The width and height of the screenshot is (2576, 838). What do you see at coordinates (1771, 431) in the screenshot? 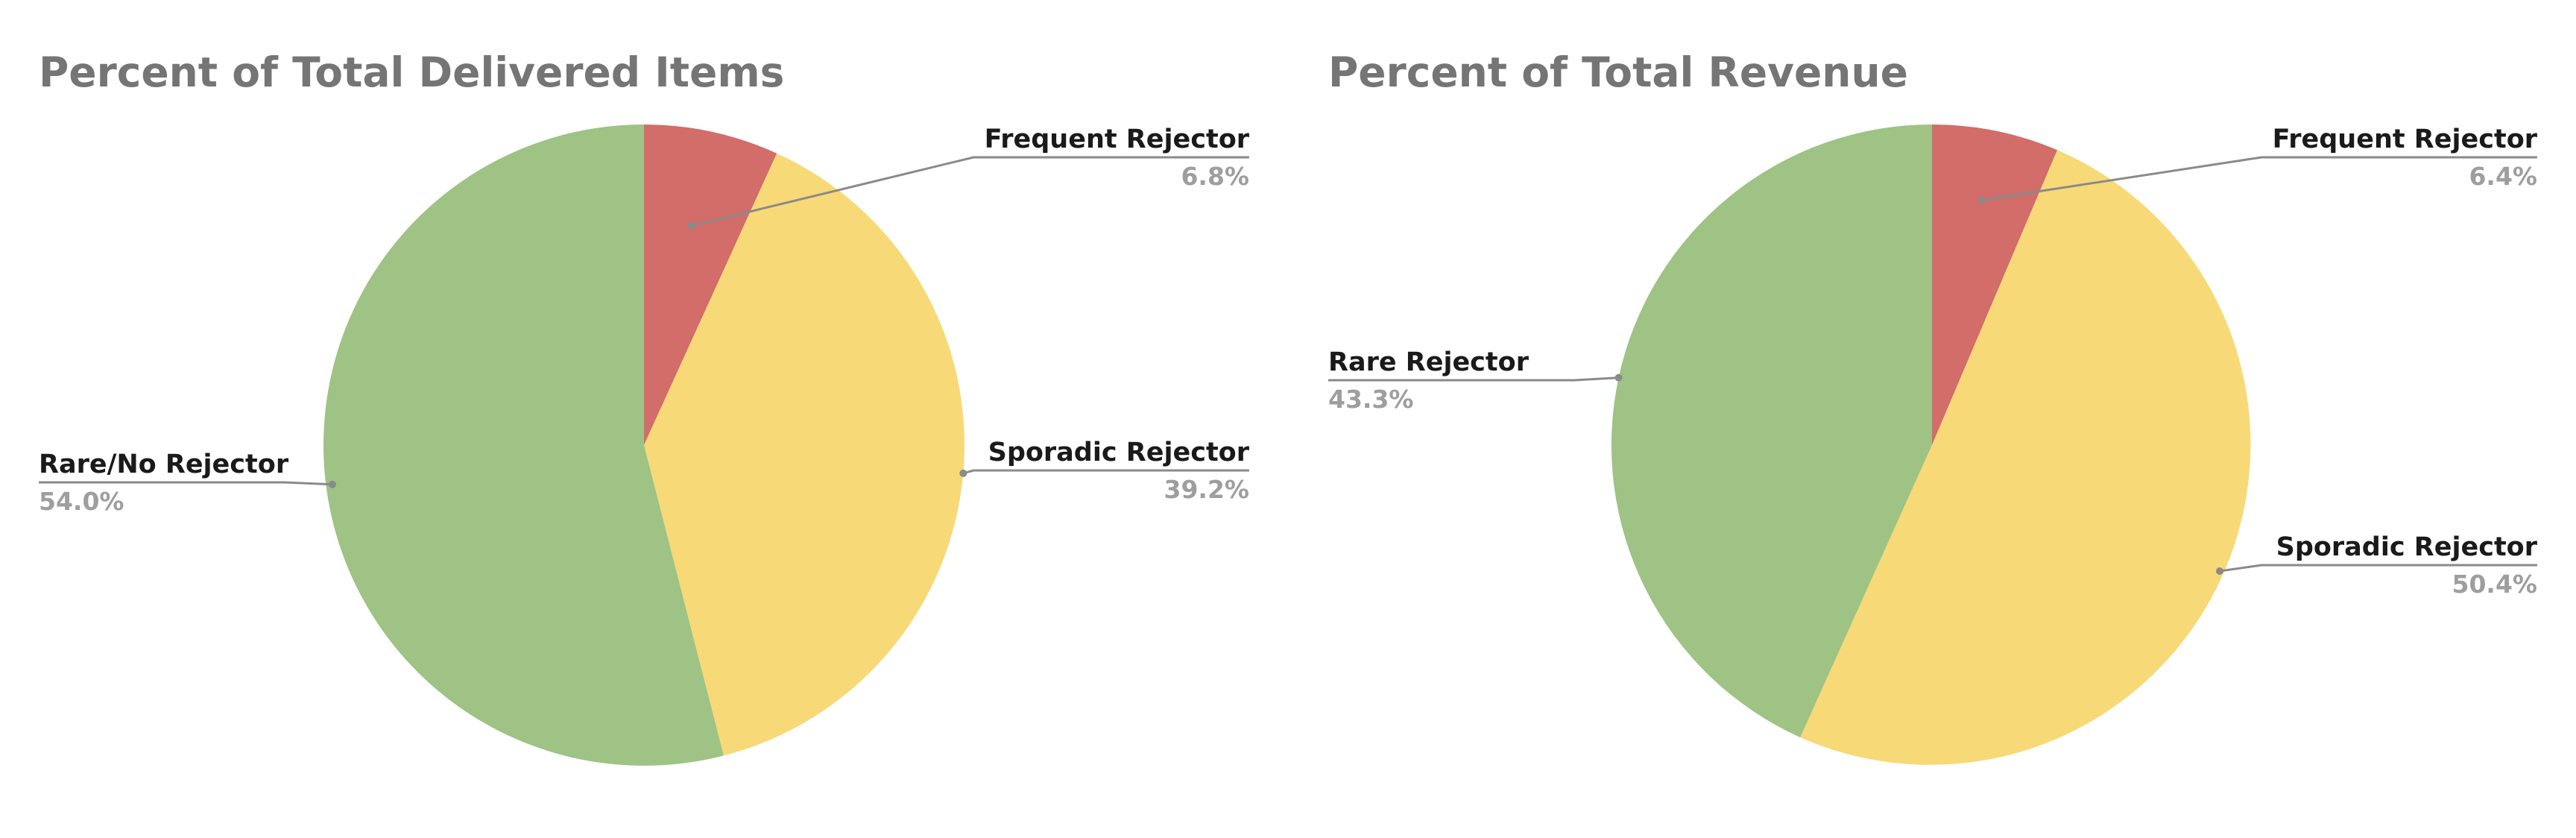
I see `pie-slice-rare-rejector` at bounding box center [1771, 431].